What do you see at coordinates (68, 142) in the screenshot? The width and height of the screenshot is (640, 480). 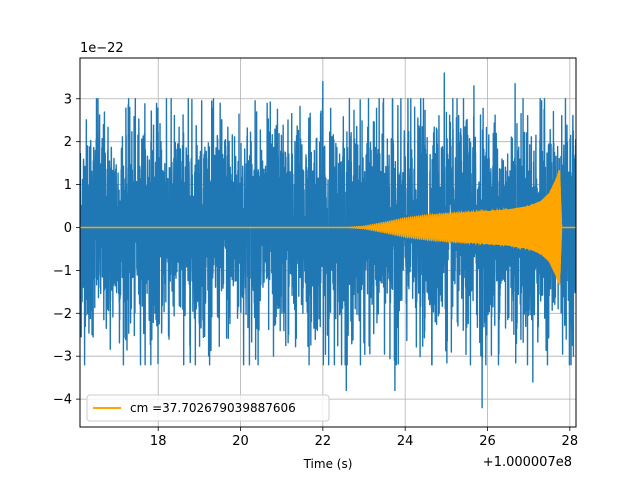 I see `y-tick-label: 2` at bounding box center [68, 142].